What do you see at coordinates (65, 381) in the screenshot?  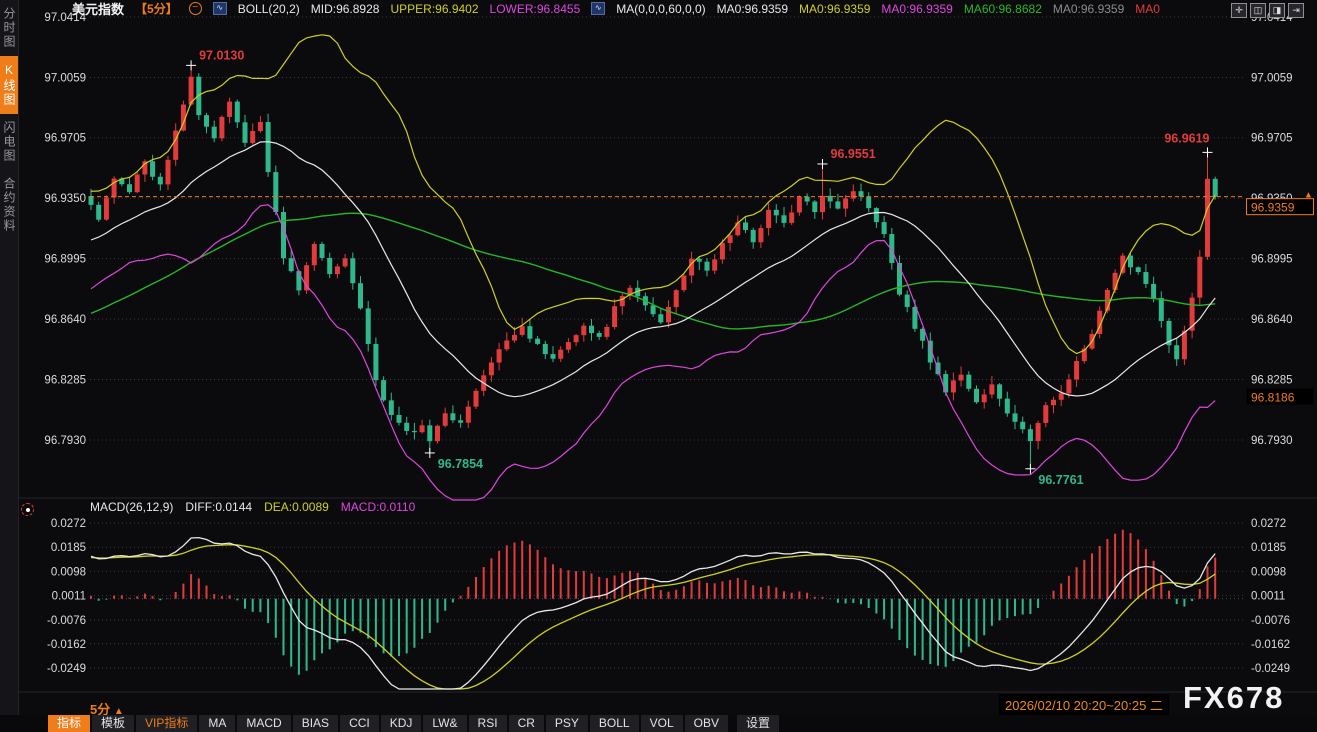 I see `price-tick-left: 96.8285` at bounding box center [65, 381].